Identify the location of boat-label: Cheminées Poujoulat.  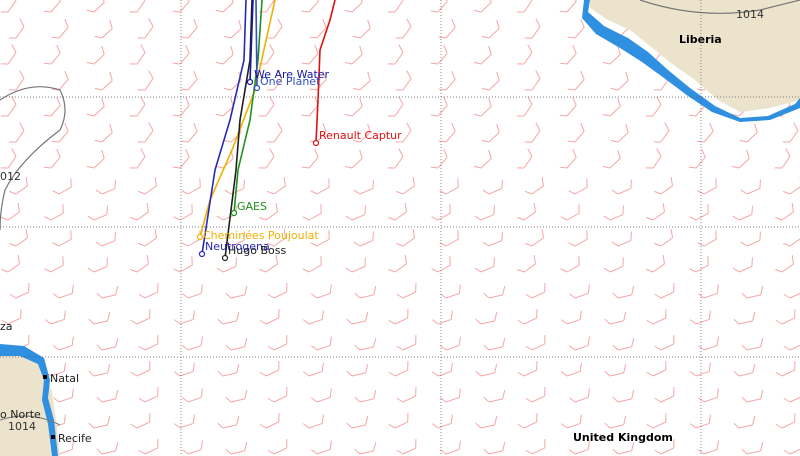
(261, 235).